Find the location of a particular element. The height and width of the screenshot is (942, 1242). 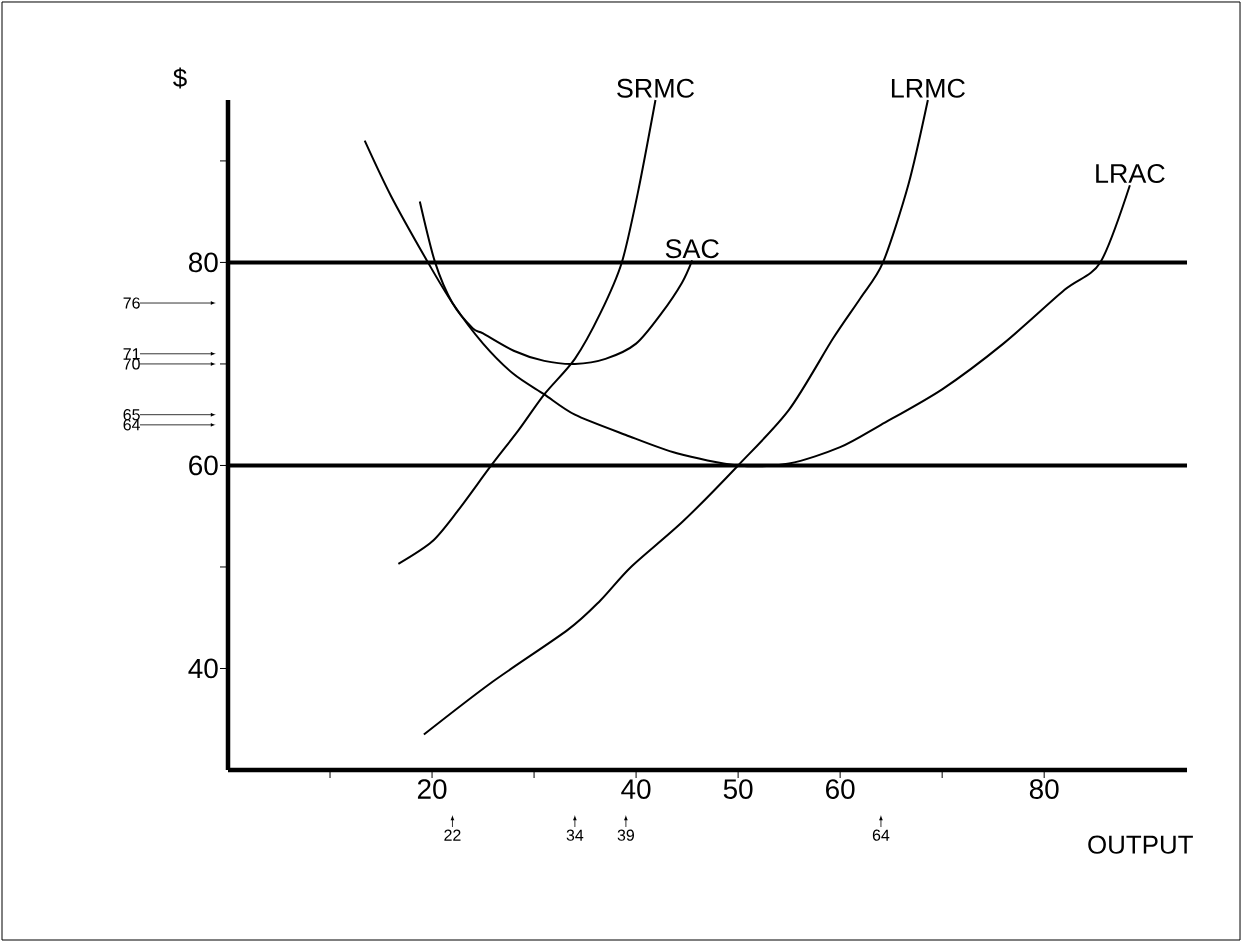

series-label: LRMC is located at coordinates (928, 88).